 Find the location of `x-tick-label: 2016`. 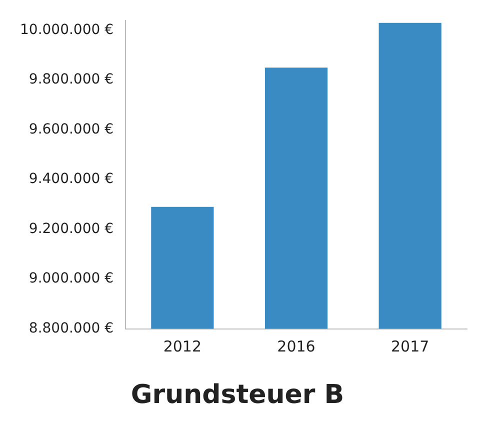

x-tick-label: 2016 is located at coordinates (296, 347).